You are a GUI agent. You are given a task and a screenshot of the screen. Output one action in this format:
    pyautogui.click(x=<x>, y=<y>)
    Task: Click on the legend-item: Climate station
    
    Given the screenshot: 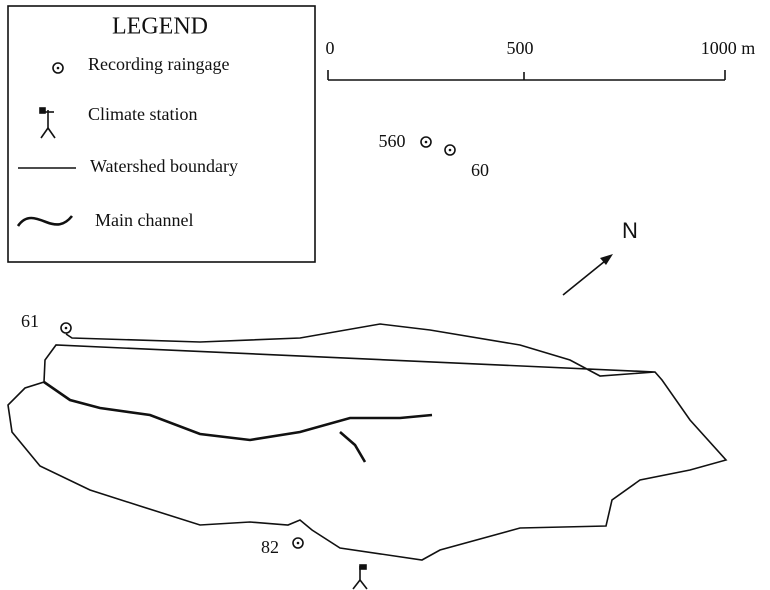 What is the action you would take?
    pyautogui.click(x=143, y=114)
    